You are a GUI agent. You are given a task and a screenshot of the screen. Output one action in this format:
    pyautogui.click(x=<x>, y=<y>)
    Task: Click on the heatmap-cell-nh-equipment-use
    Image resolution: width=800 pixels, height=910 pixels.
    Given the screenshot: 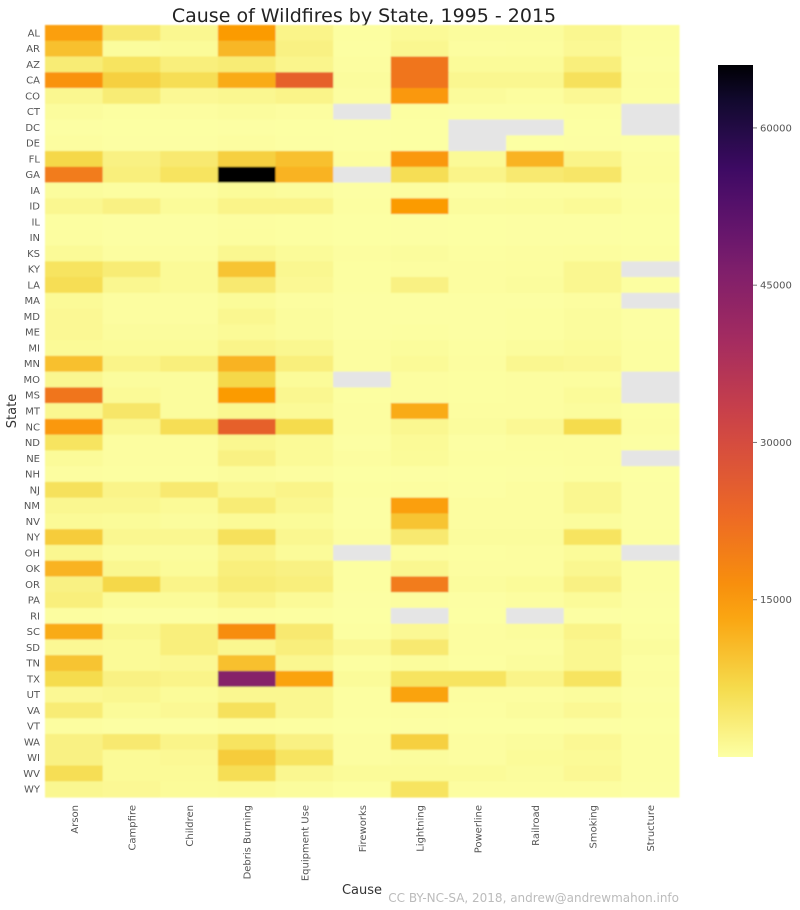 What is the action you would take?
    pyautogui.click(x=304, y=474)
    